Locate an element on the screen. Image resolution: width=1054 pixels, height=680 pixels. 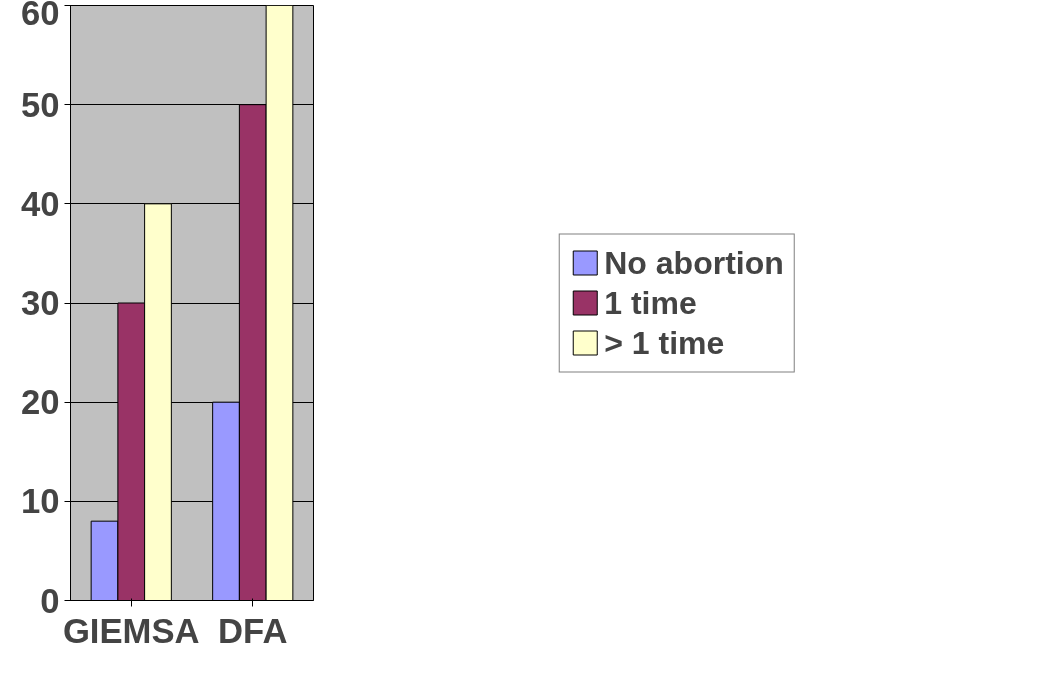
y-tick-label: 50 is located at coordinates (40, 104).